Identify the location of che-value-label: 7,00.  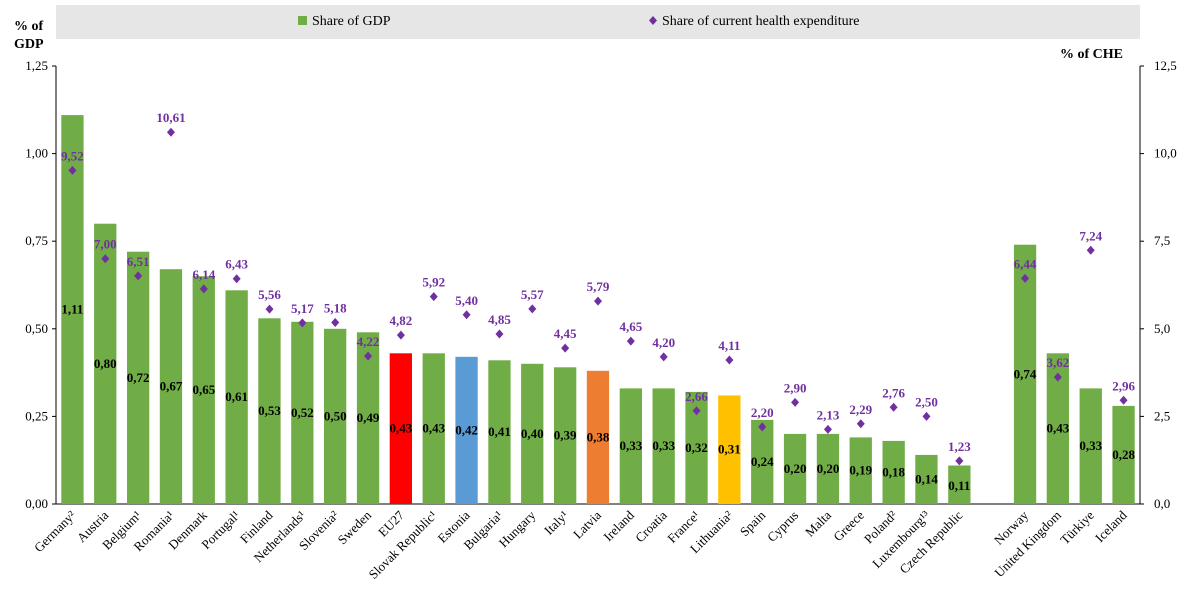
(105, 244).